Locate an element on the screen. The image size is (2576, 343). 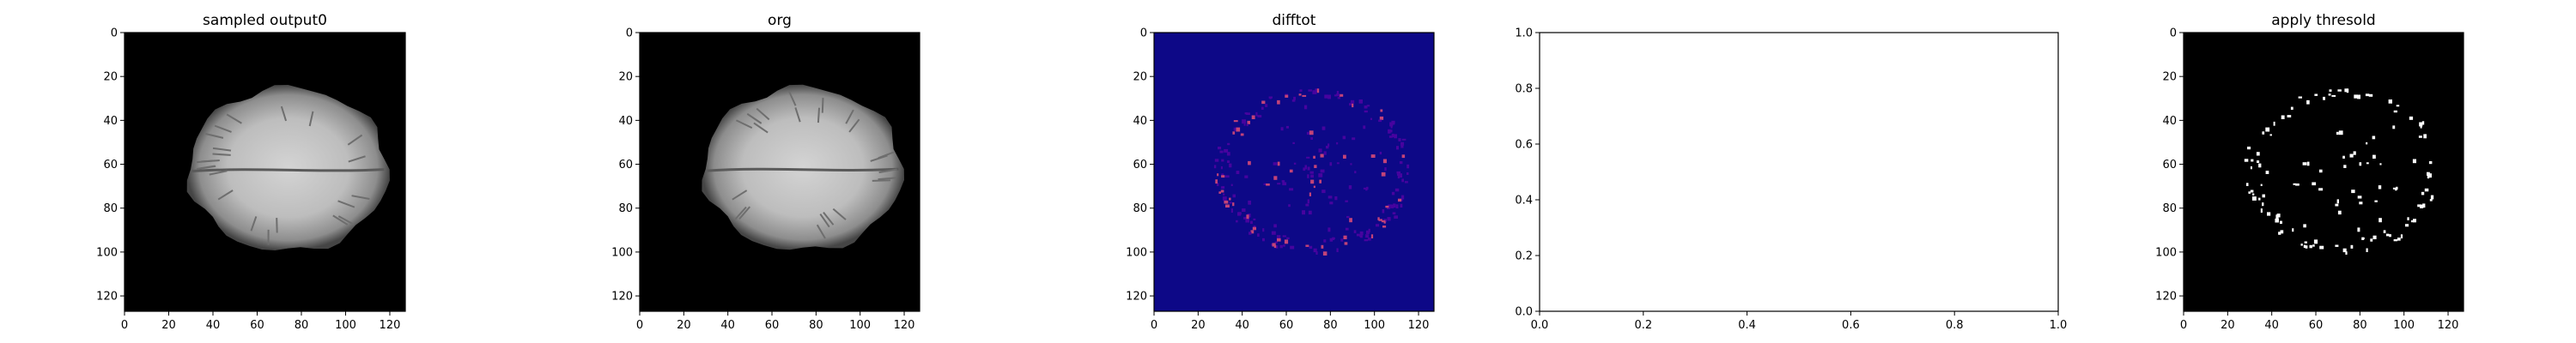
y-tick-label: 1.0 is located at coordinates (1524, 34).